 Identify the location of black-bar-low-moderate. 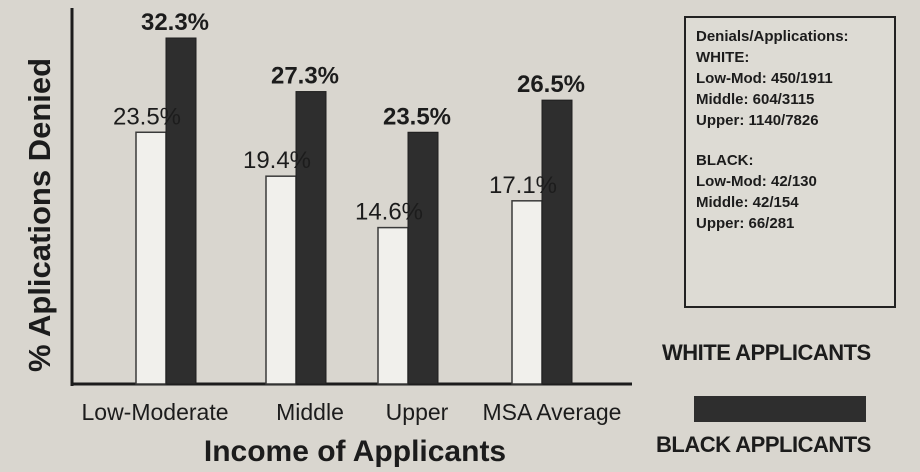
(181, 211).